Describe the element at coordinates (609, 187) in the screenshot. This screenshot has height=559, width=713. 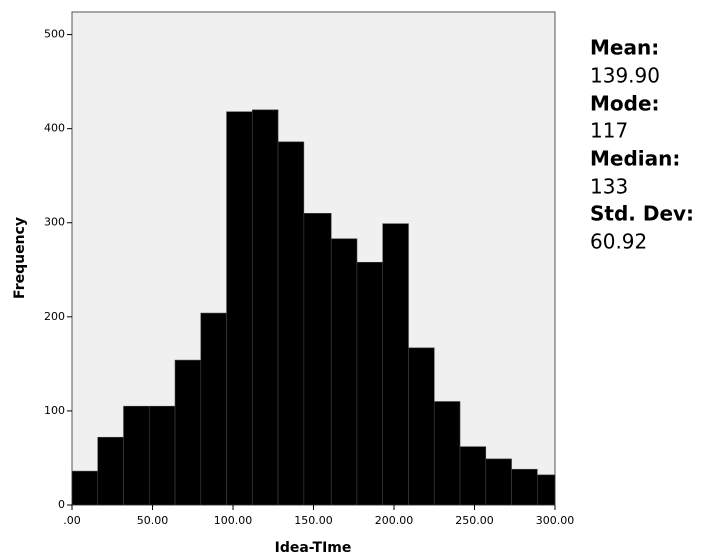
I see `stat-value: 133` at that location.